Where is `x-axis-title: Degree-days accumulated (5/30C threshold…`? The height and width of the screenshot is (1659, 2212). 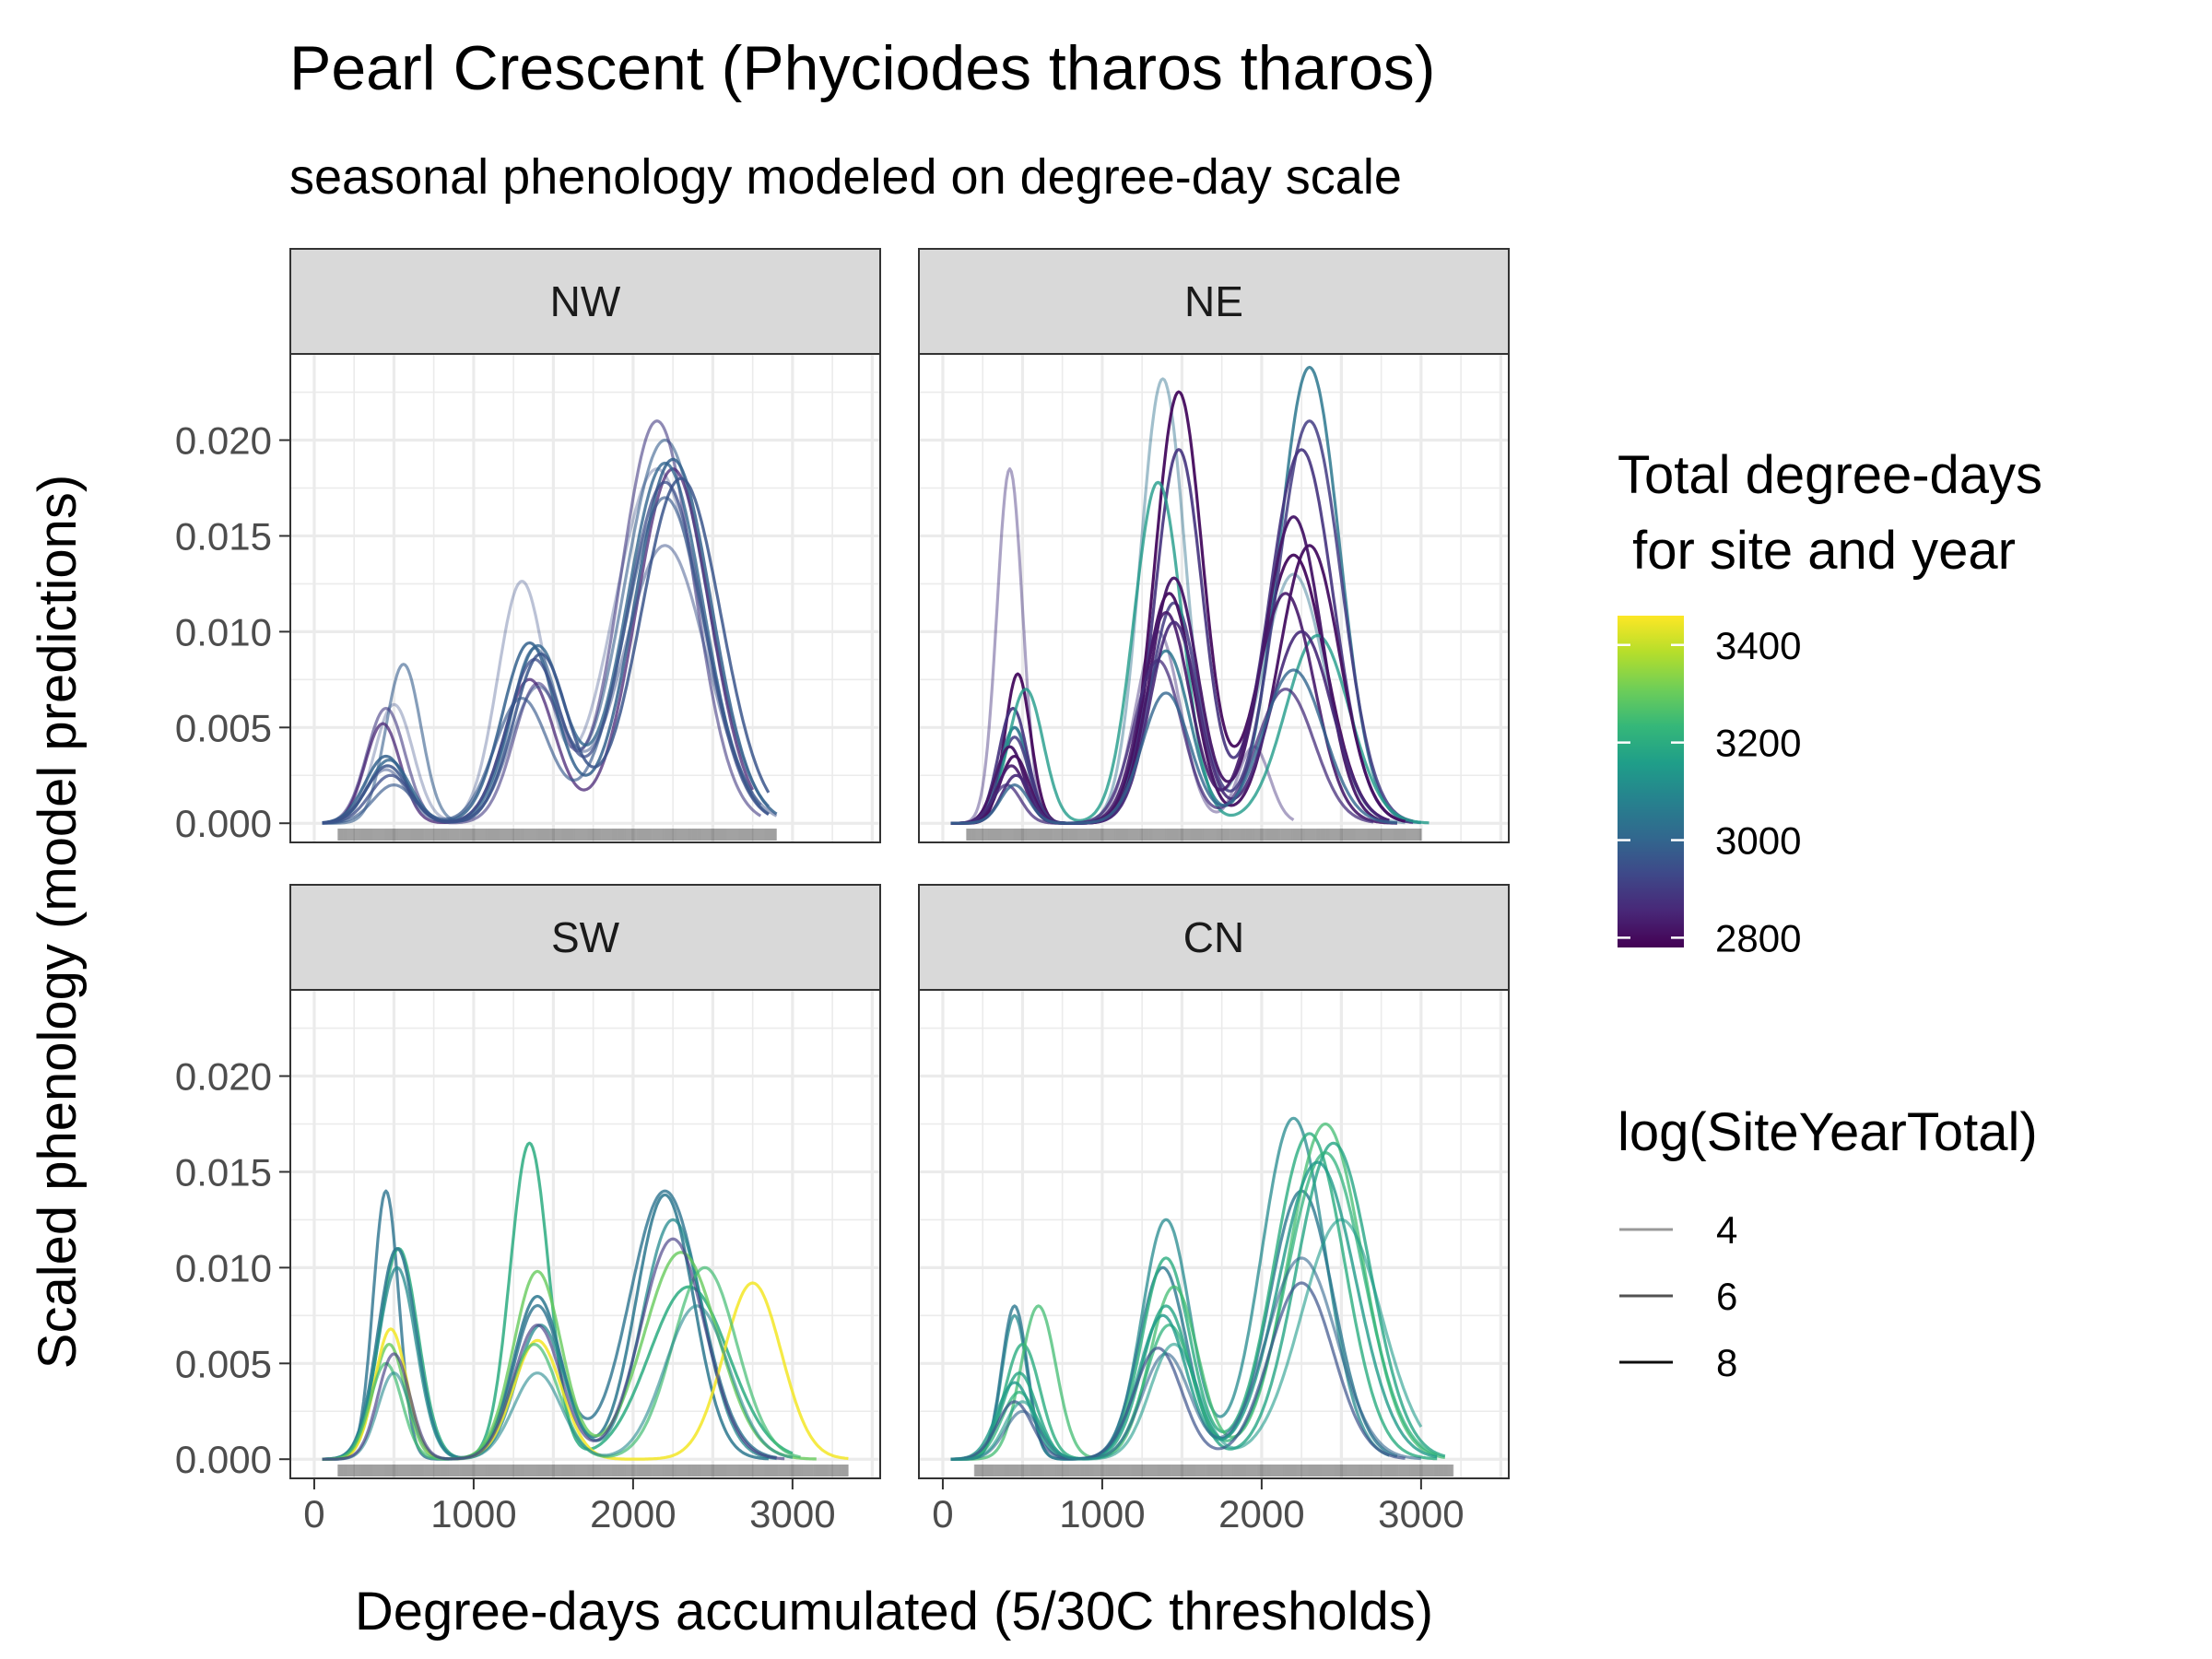 x-axis-title: Degree-days accumulated (5/30C threshold… is located at coordinates (894, 1611).